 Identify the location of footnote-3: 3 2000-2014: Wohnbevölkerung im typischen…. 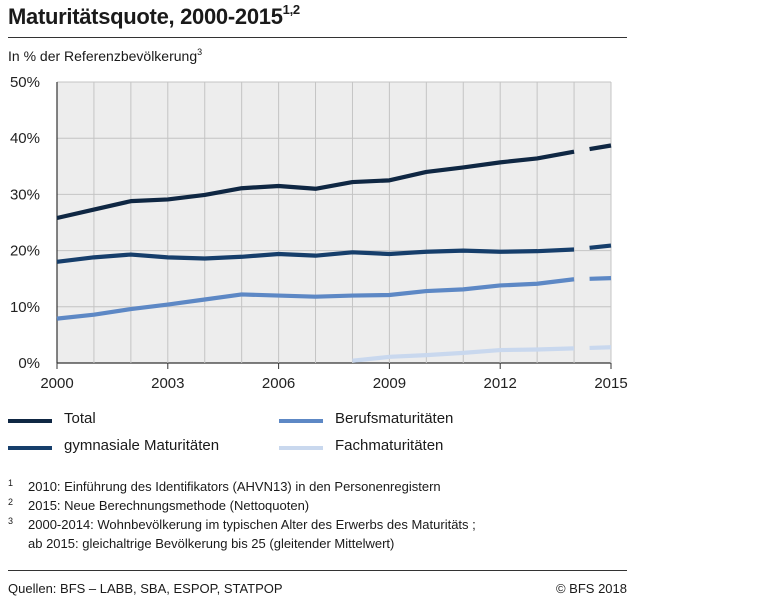
(242, 524).